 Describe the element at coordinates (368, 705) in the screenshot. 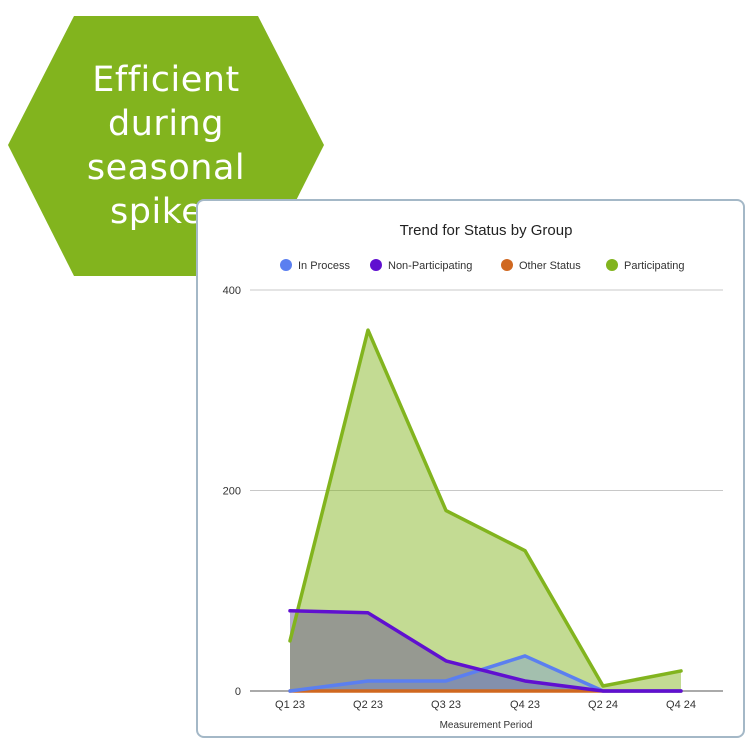

I see `x-tick-label: Q2 23` at that location.